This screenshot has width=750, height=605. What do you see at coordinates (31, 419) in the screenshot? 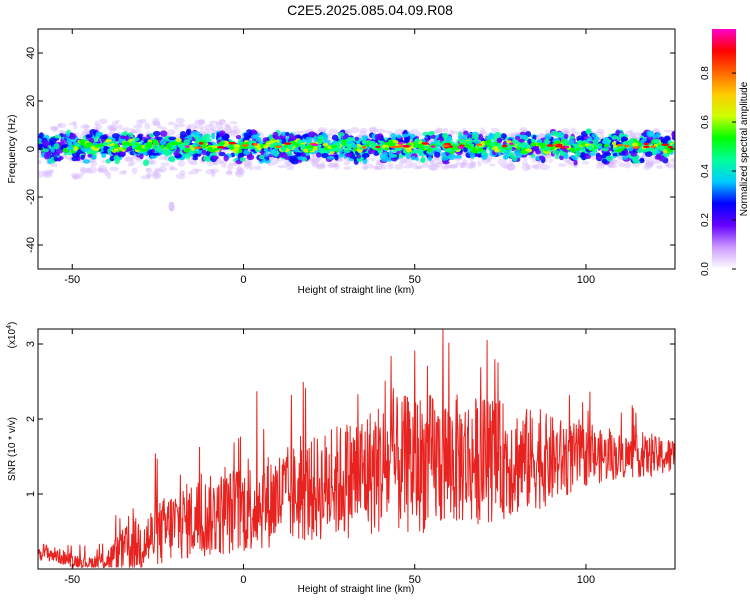
I see `snr-y-tick-label: 2` at bounding box center [31, 419].